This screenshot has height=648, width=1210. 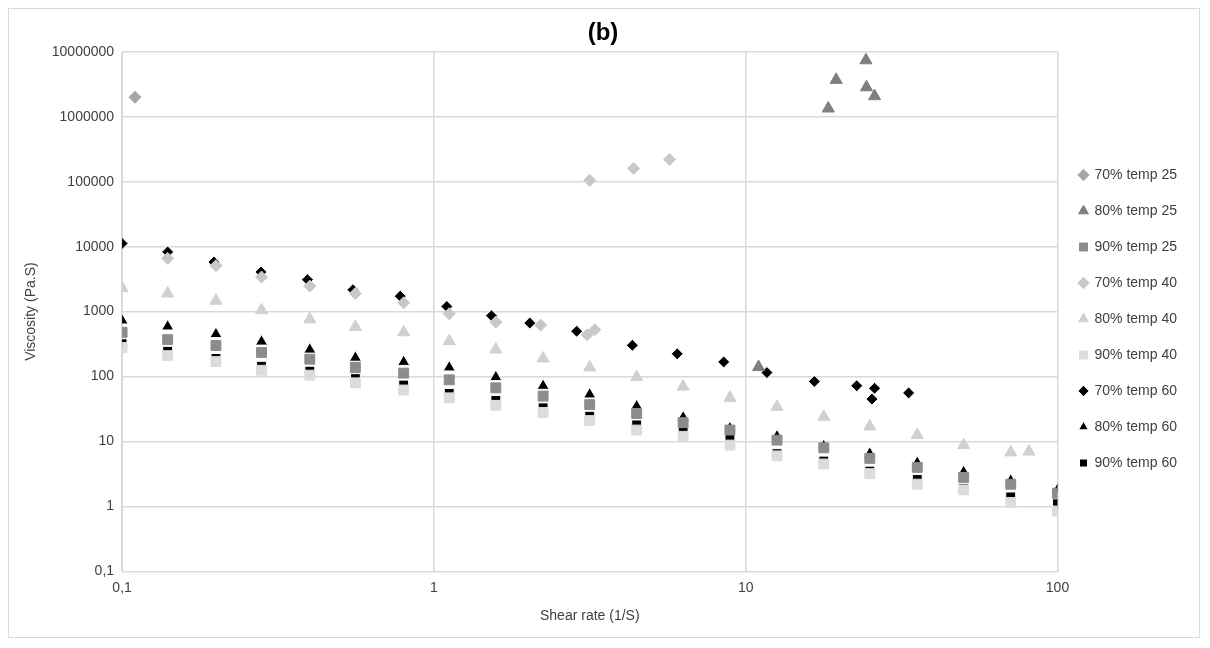 I want to click on x-tick-label: 10, so click(x=745, y=586).